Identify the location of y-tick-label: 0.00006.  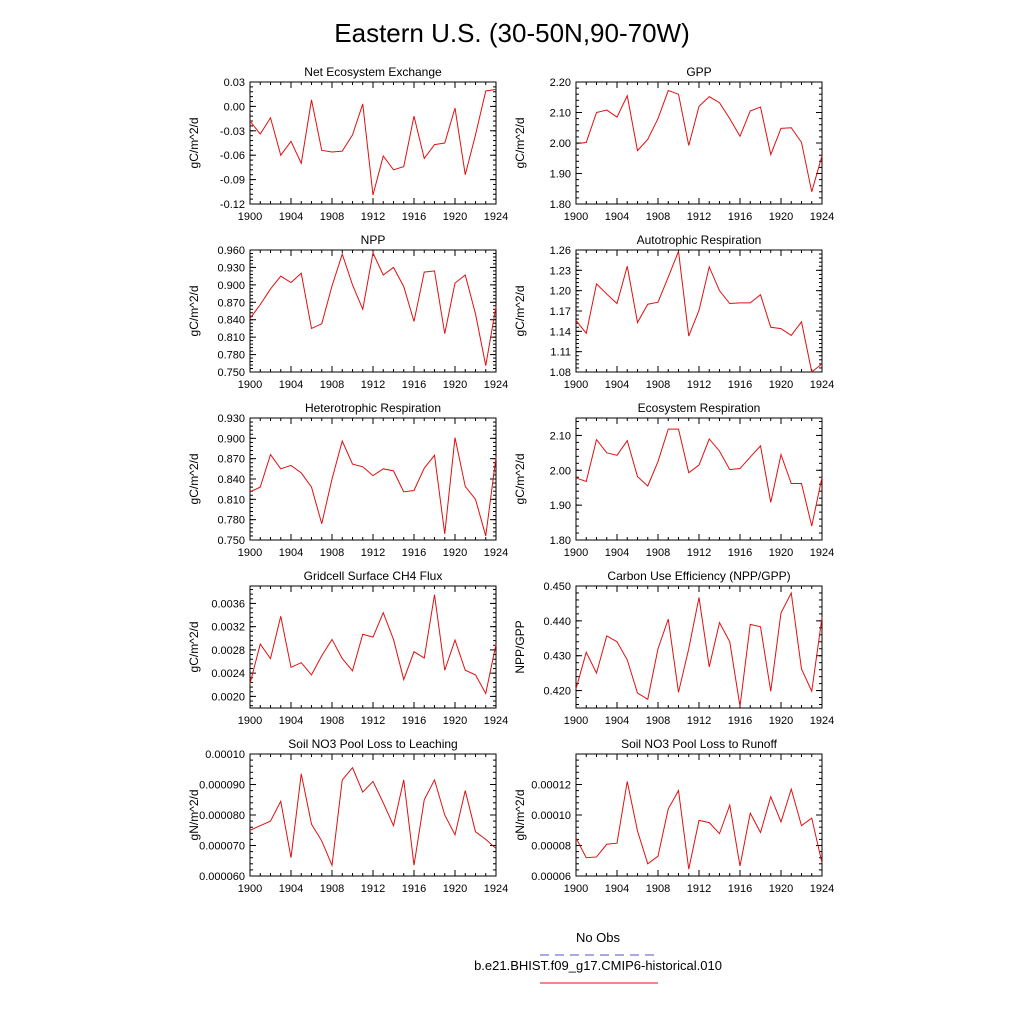
(551, 877).